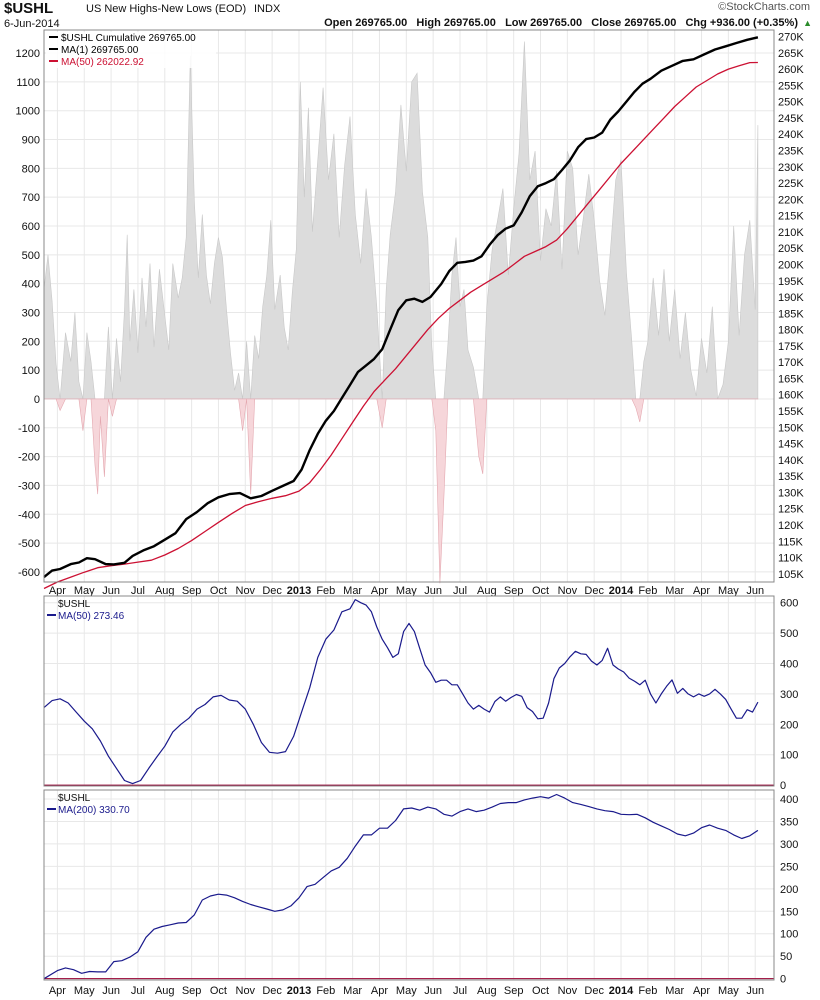 This screenshot has width=820, height=1000. What do you see at coordinates (791, 217) in the screenshot?
I see `right-axis-tick: 215K` at bounding box center [791, 217].